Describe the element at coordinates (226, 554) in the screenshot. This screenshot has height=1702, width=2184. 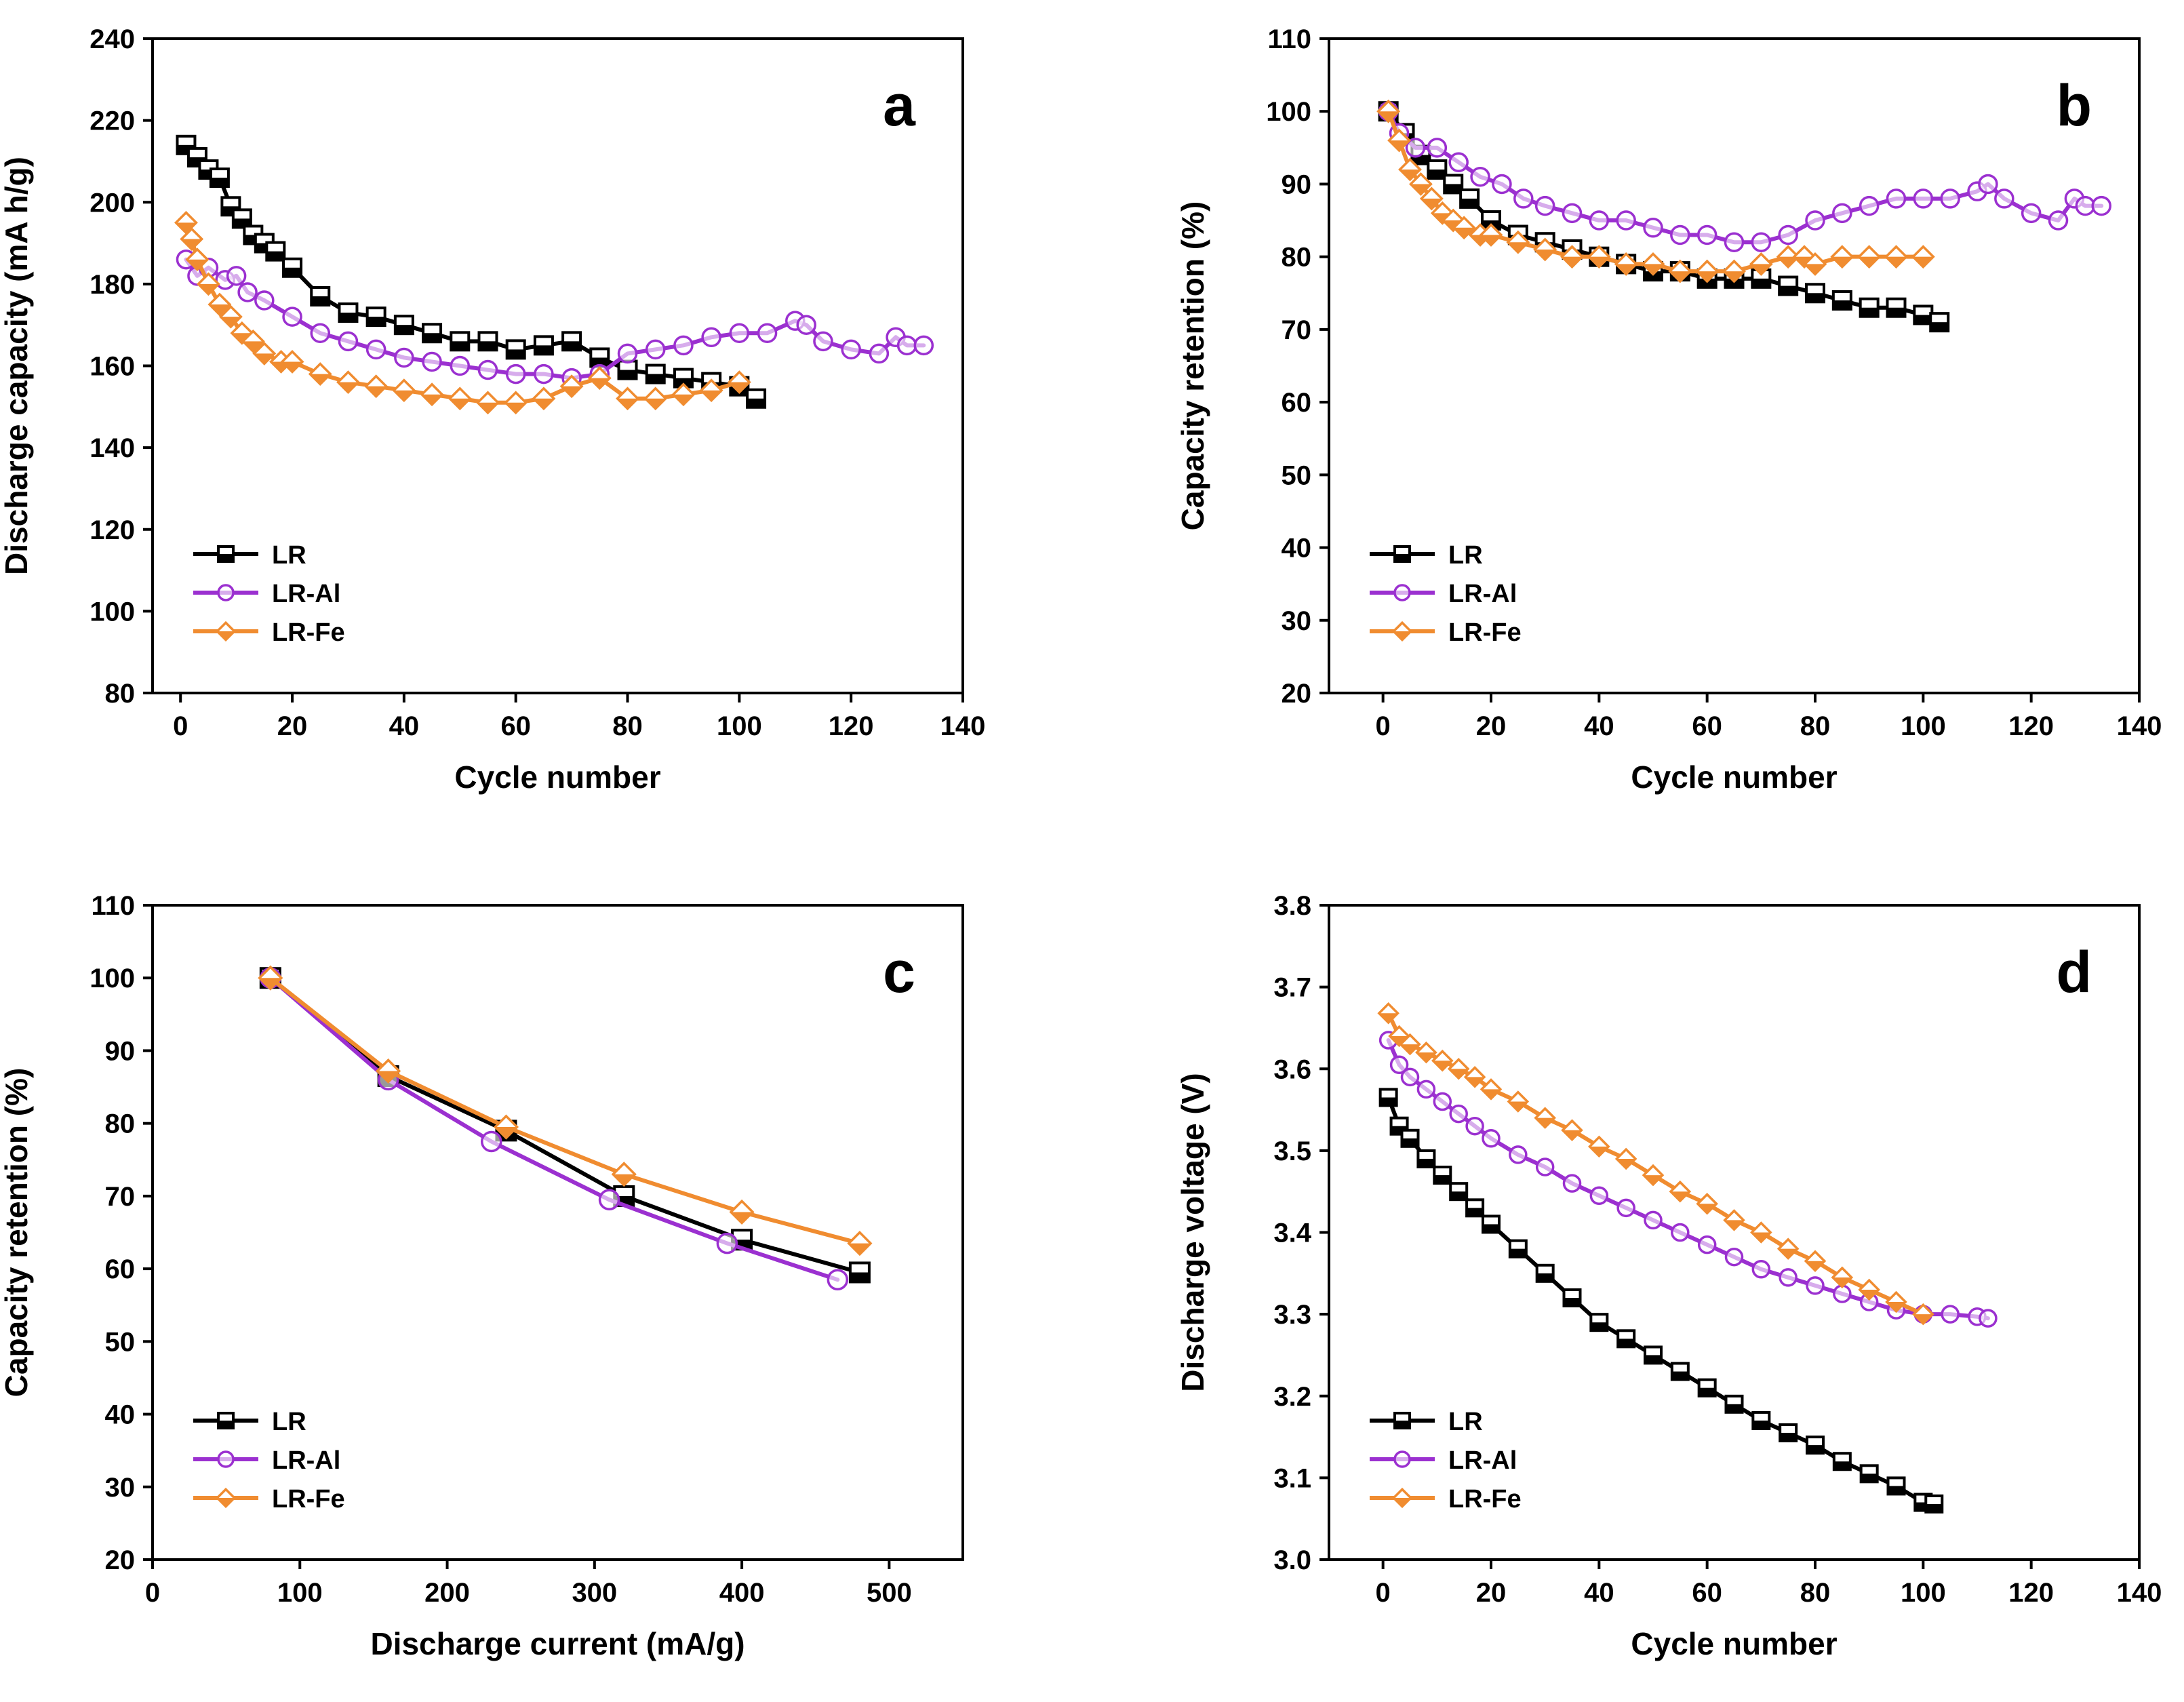
I see `square-marker-icon` at that location.